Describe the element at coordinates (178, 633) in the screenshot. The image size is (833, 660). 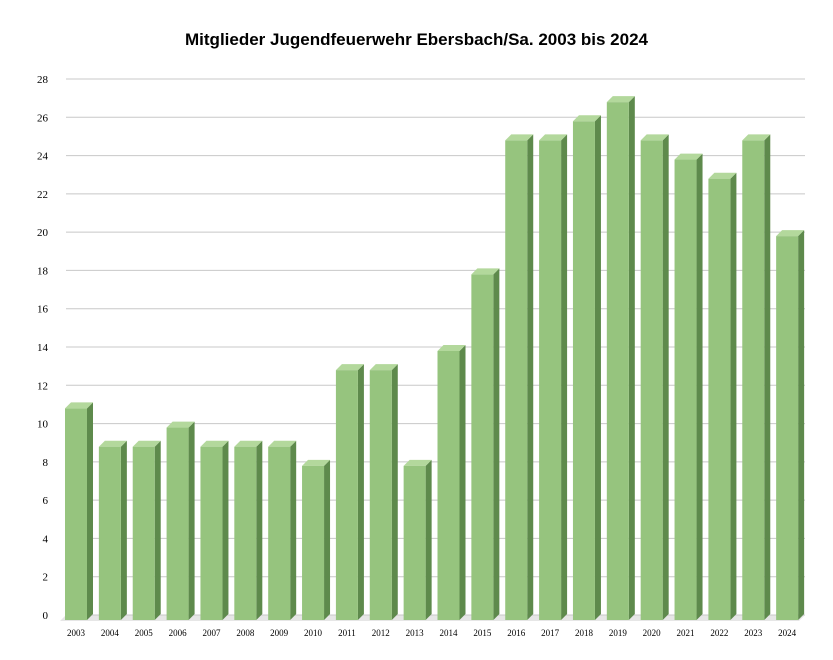
I see `x-tick-label: 2006` at that location.